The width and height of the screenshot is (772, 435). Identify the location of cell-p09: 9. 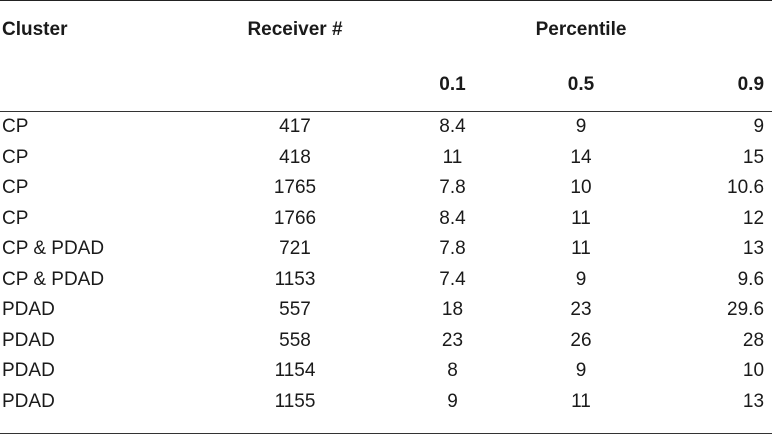
(759, 127).